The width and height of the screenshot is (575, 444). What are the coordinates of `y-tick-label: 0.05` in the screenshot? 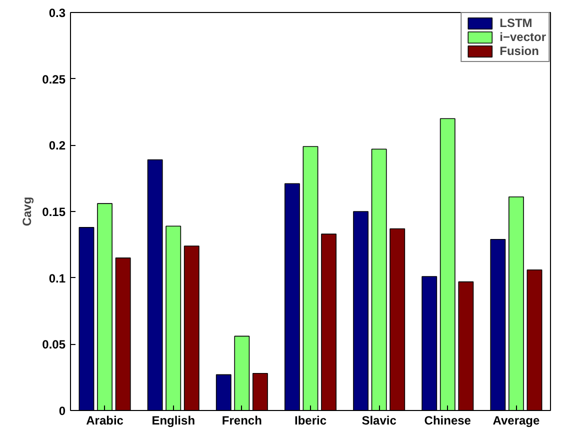 It's located at (54, 345).